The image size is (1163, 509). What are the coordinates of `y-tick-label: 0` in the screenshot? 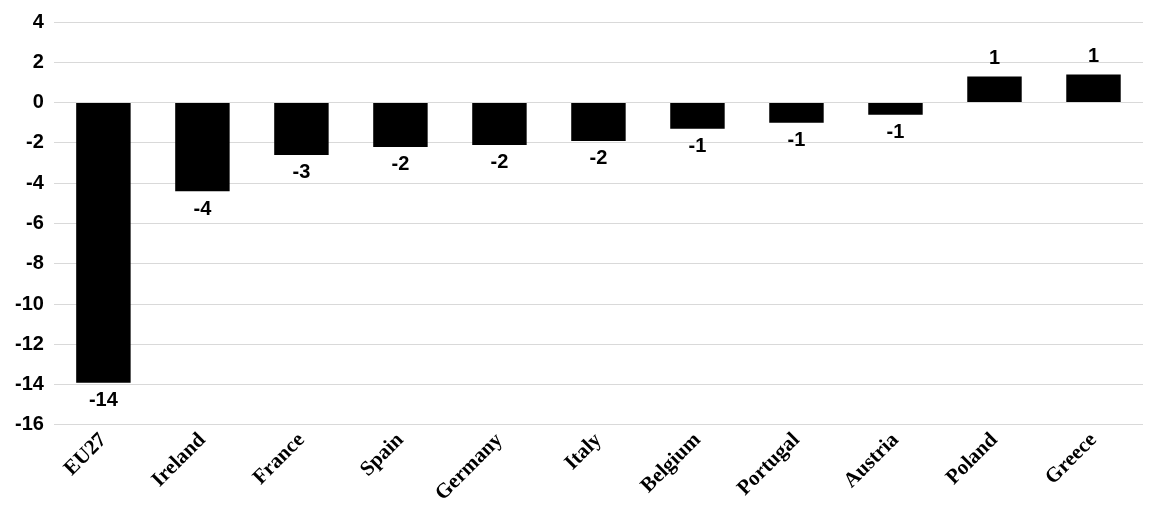 It's located at (38, 101).